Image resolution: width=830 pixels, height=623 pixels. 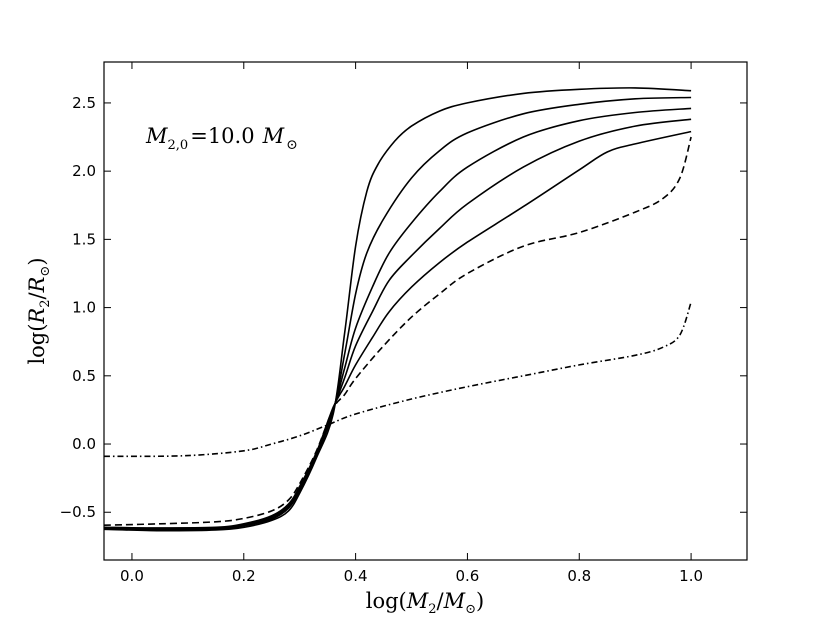 I want to click on y-tick-label: 2.0, so click(x=84, y=171).